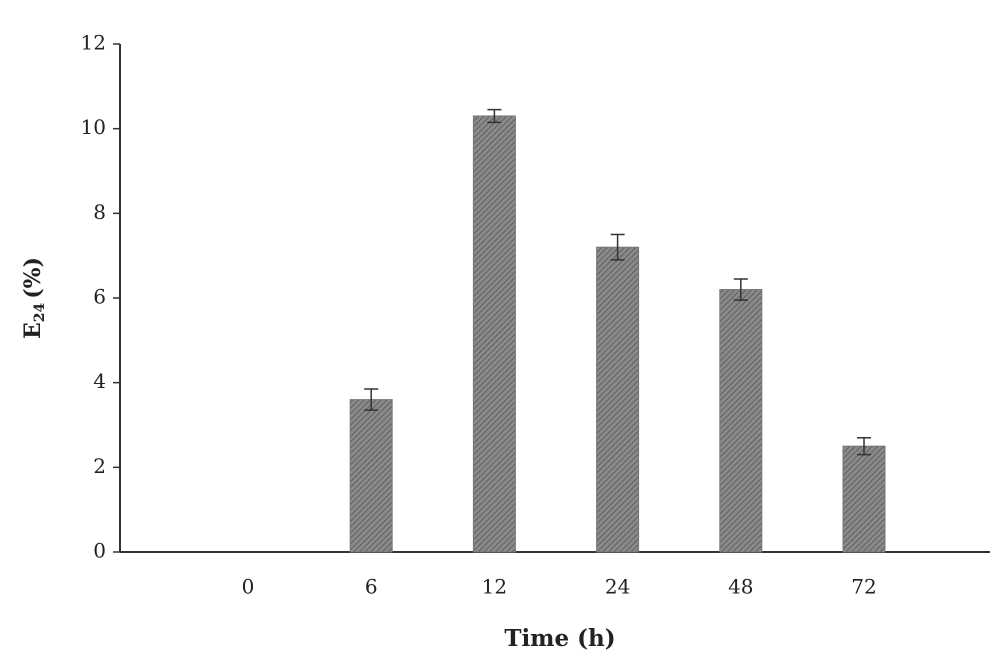 The height and width of the screenshot is (669, 1000). I want to click on x-tick-label: 48, so click(740, 587).